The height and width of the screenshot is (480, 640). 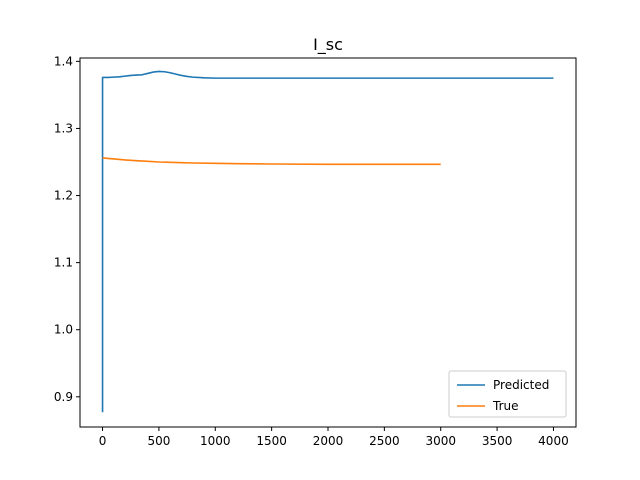 What do you see at coordinates (215, 441) in the screenshot?
I see `x-tick-label: 1000` at bounding box center [215, 441].